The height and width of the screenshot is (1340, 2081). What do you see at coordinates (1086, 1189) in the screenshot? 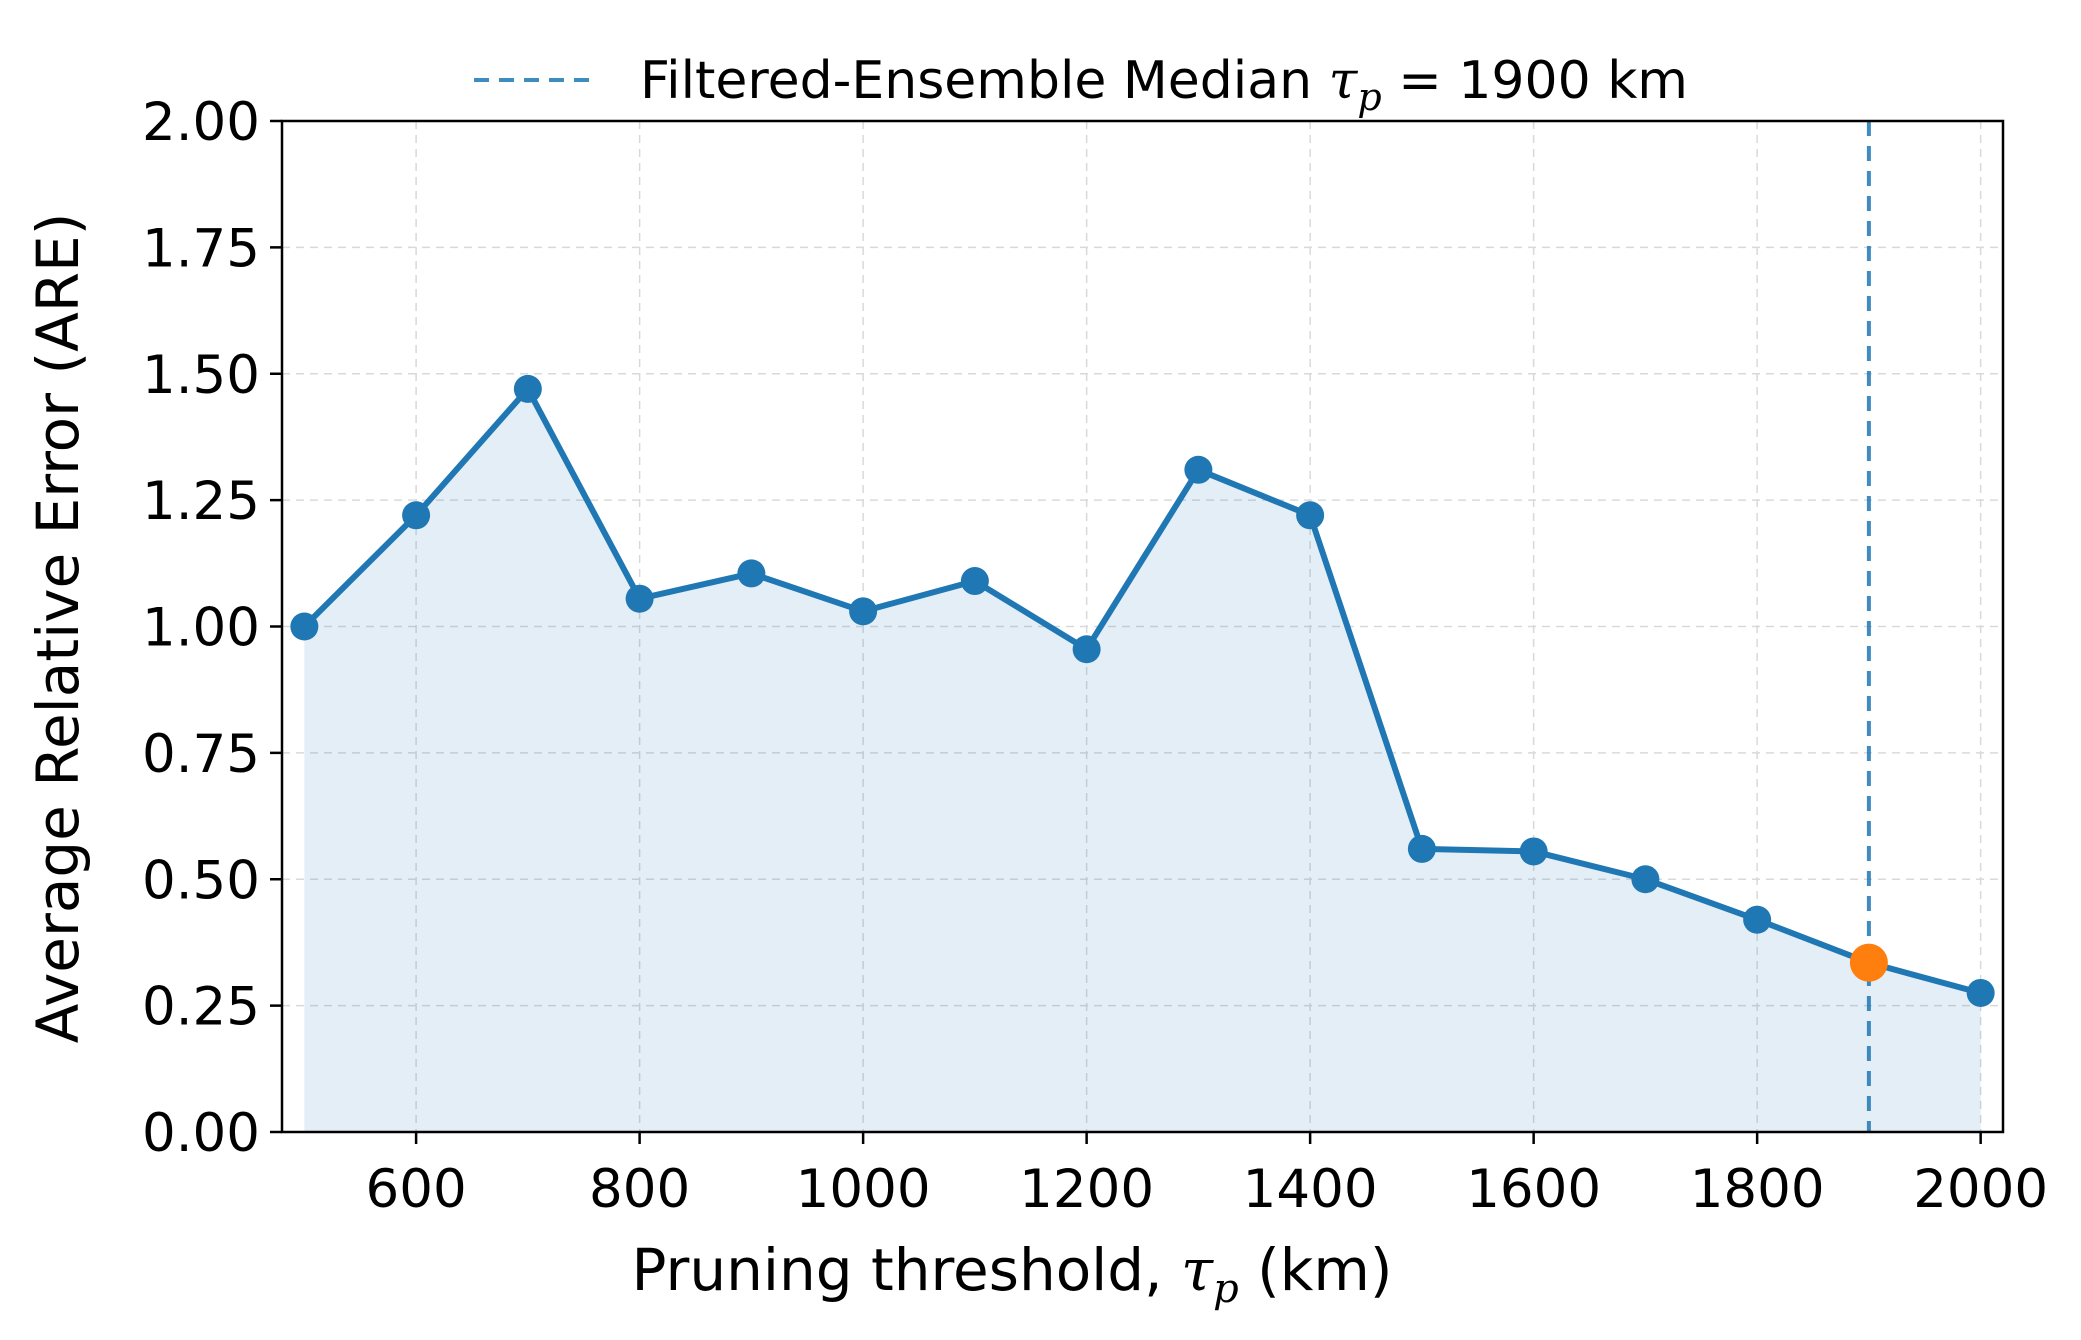
I see `x-tick-label: 1200` at bounding box center [1086, 1189].